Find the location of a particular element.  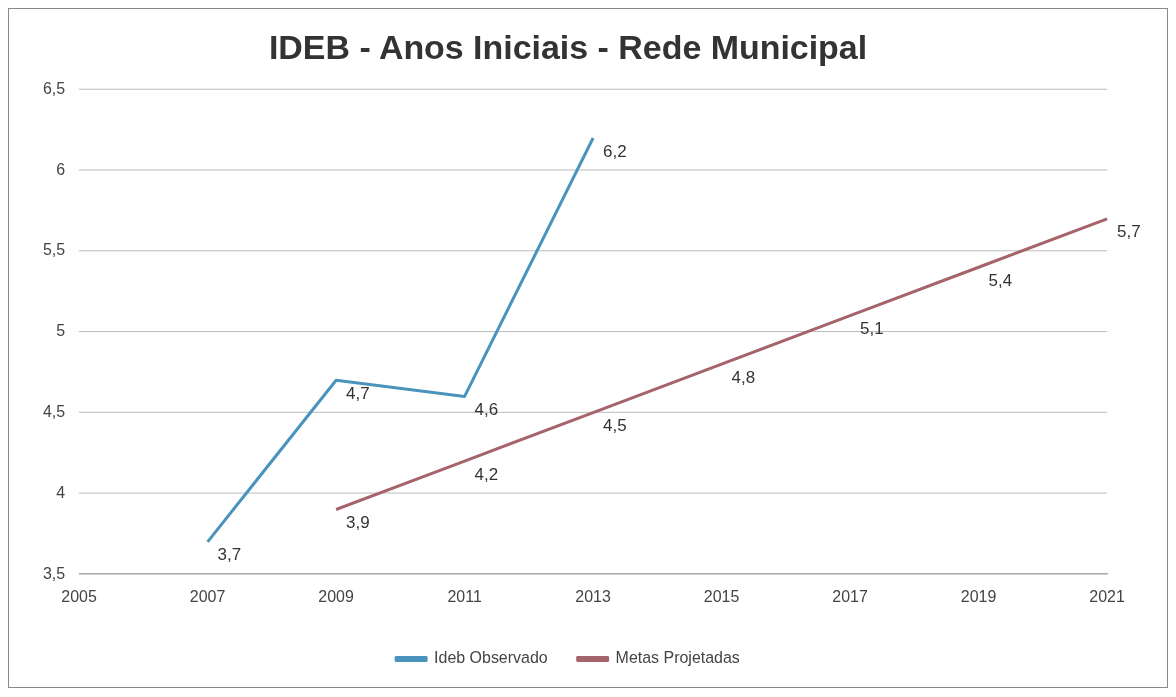

legend-label: Ideb Observado is located at coordinates (491, 658).